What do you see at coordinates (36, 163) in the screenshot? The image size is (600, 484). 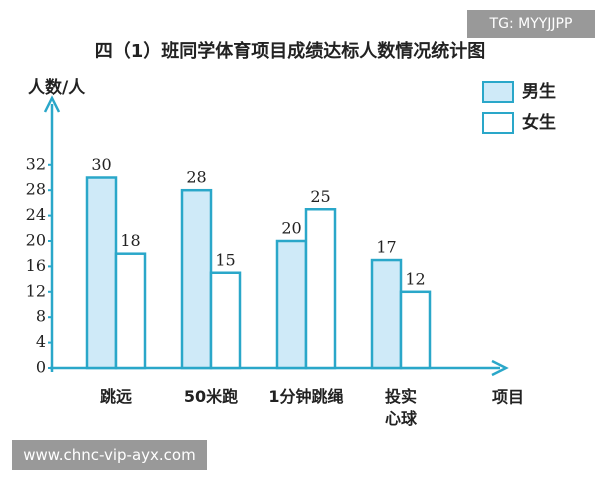 I see `y-tick-label: 32` at bounding box center [36, 163].